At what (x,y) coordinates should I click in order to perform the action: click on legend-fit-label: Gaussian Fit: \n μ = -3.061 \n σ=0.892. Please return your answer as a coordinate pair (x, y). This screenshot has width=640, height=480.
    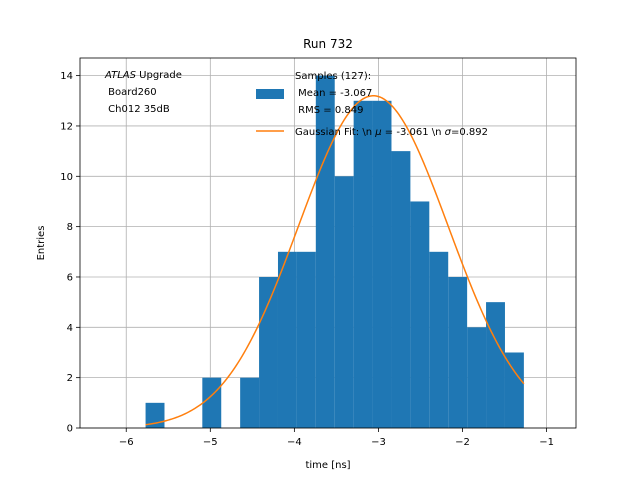
    Looking at the image, I should click on (391, 132).